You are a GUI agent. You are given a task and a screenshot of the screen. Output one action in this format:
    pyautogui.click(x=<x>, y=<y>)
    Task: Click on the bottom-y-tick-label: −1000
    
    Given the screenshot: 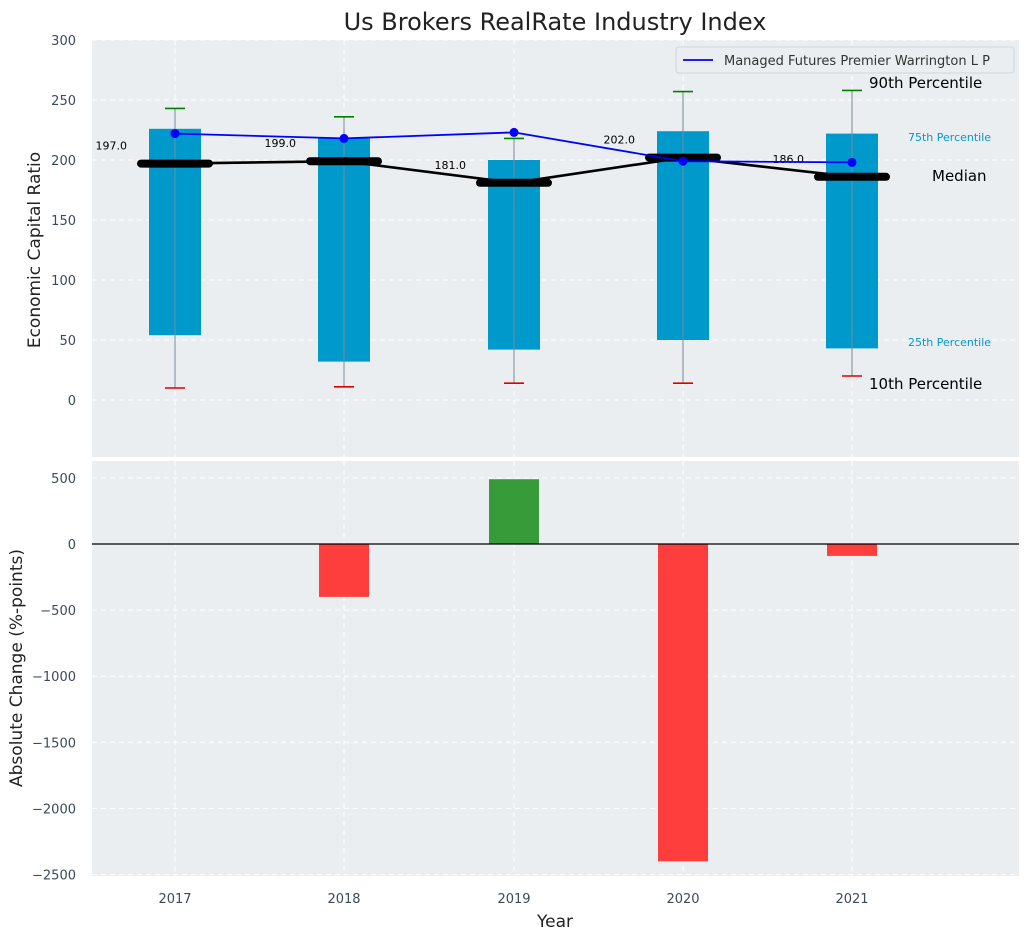 What is the action you would take?
    pyautogui.click(x=54, y=677)
    